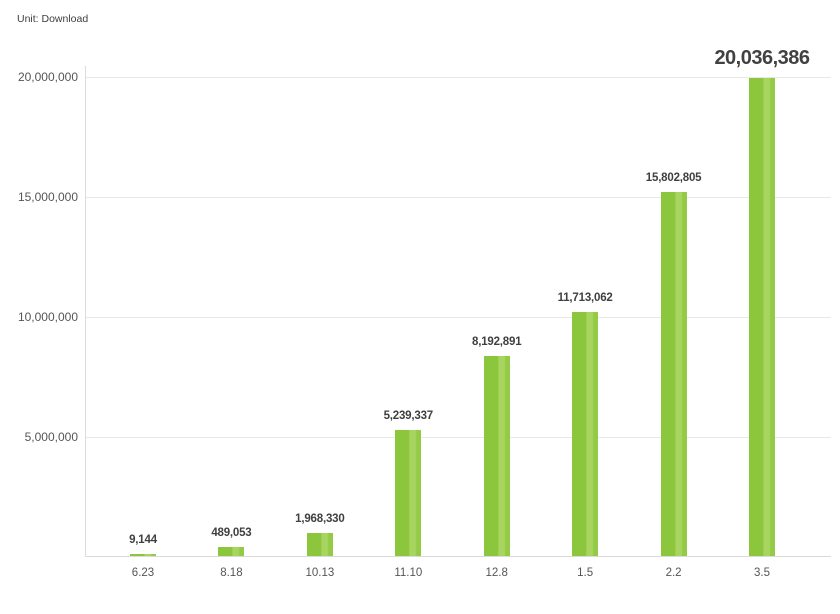  I want to click on x-tick-label: 12.8, so click(496, 573).